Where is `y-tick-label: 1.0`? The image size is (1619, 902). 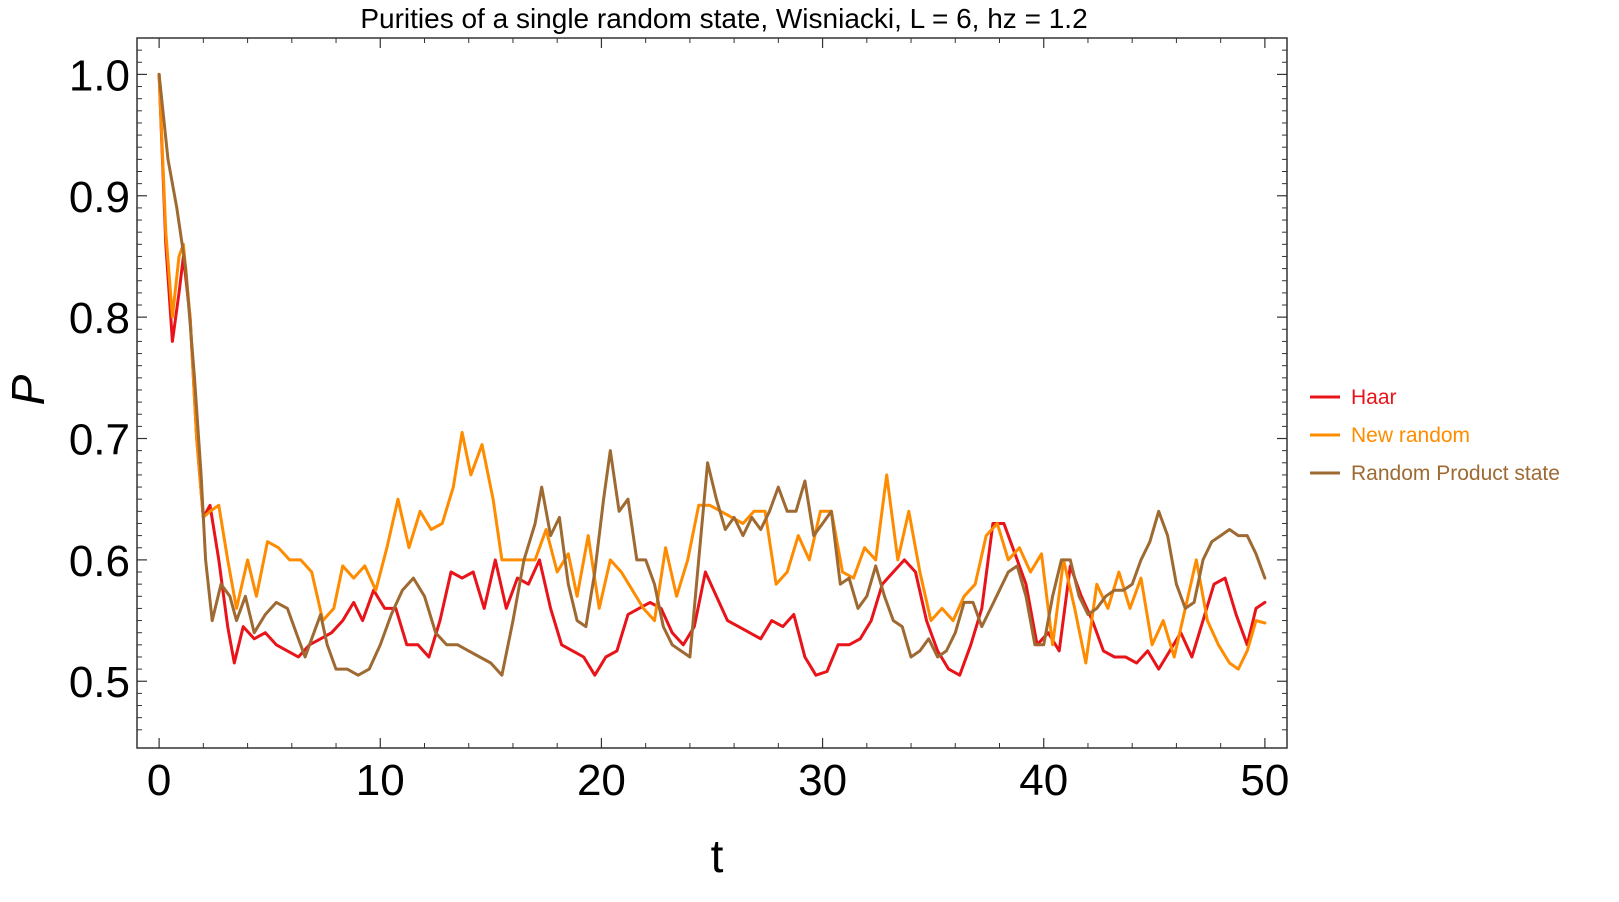
y-tick-label: 1.0 is located at coordinates (99, 75).